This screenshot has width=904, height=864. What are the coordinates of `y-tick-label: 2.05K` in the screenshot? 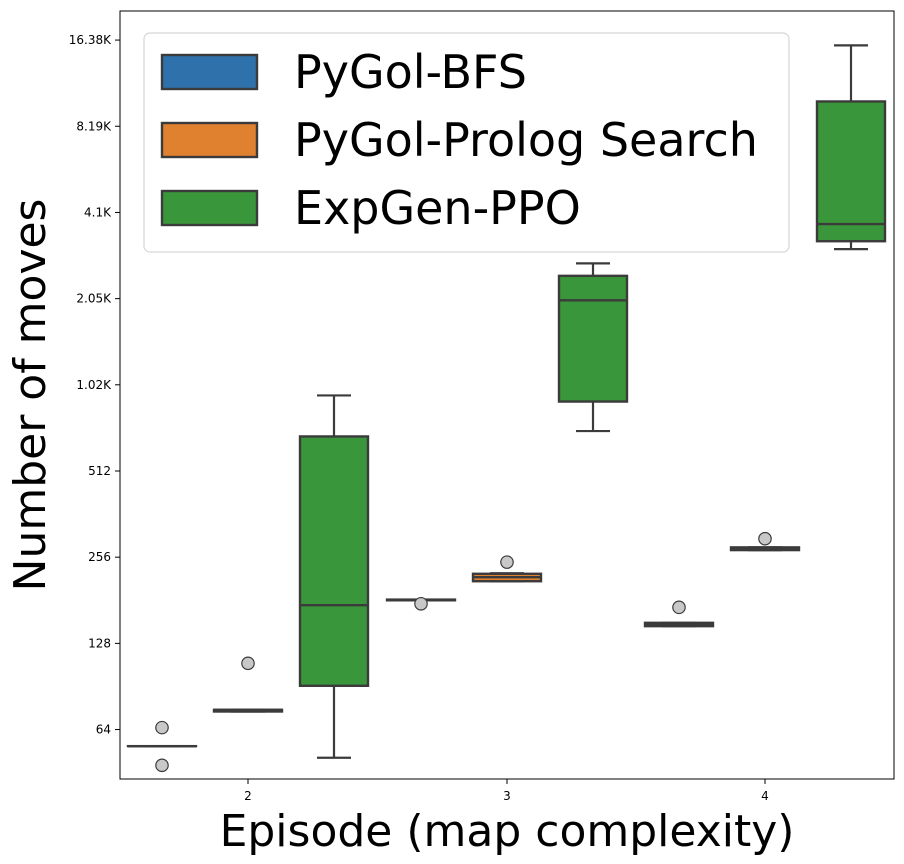 It's located at (94, 299).